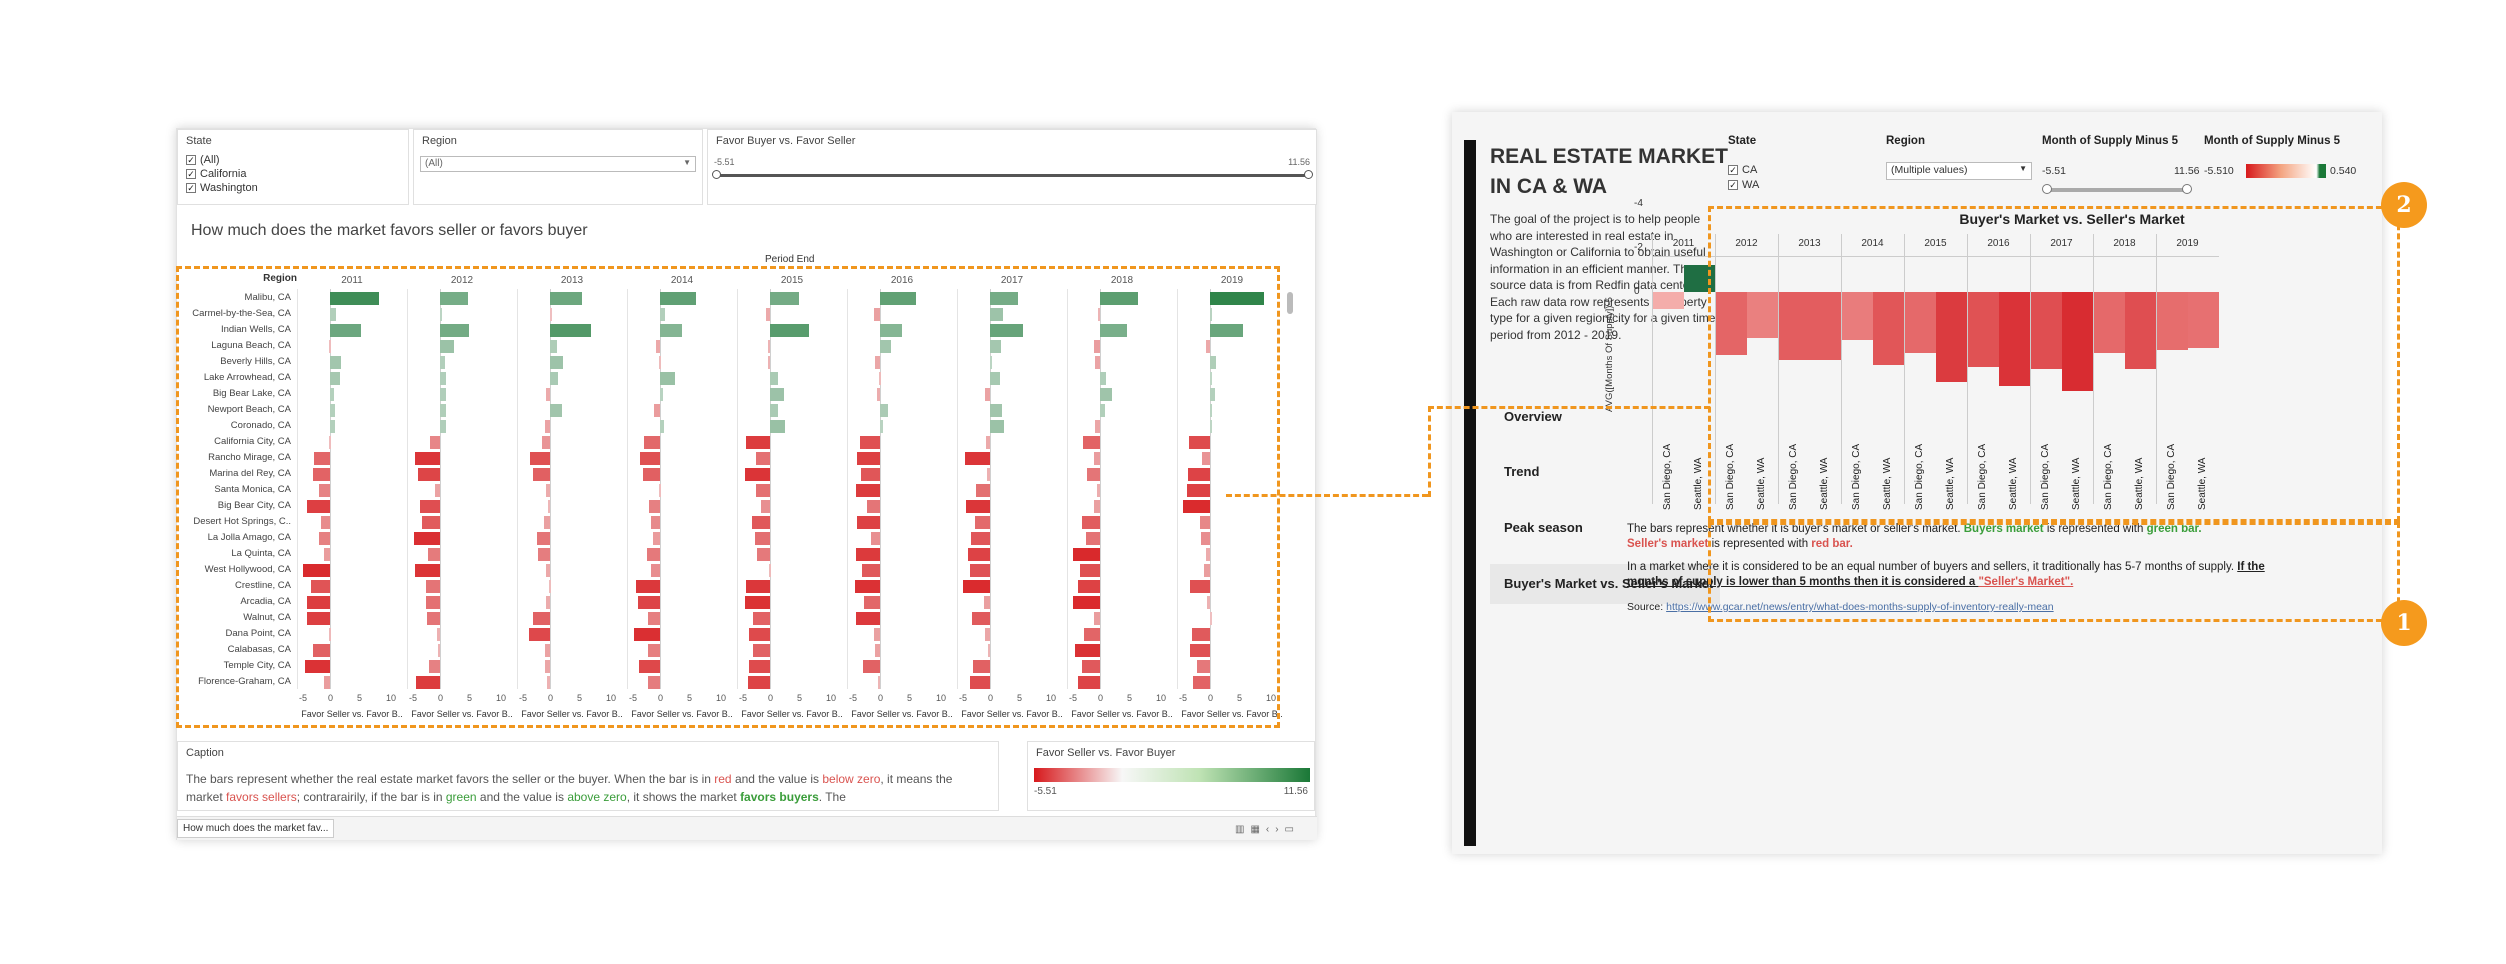 The height and width of the screenshot is (964, 2506). What do you see at coordinates (1522, 471) in the screenshot?
I see `nav-trend: Trend` at bounding box center [1522, 471].